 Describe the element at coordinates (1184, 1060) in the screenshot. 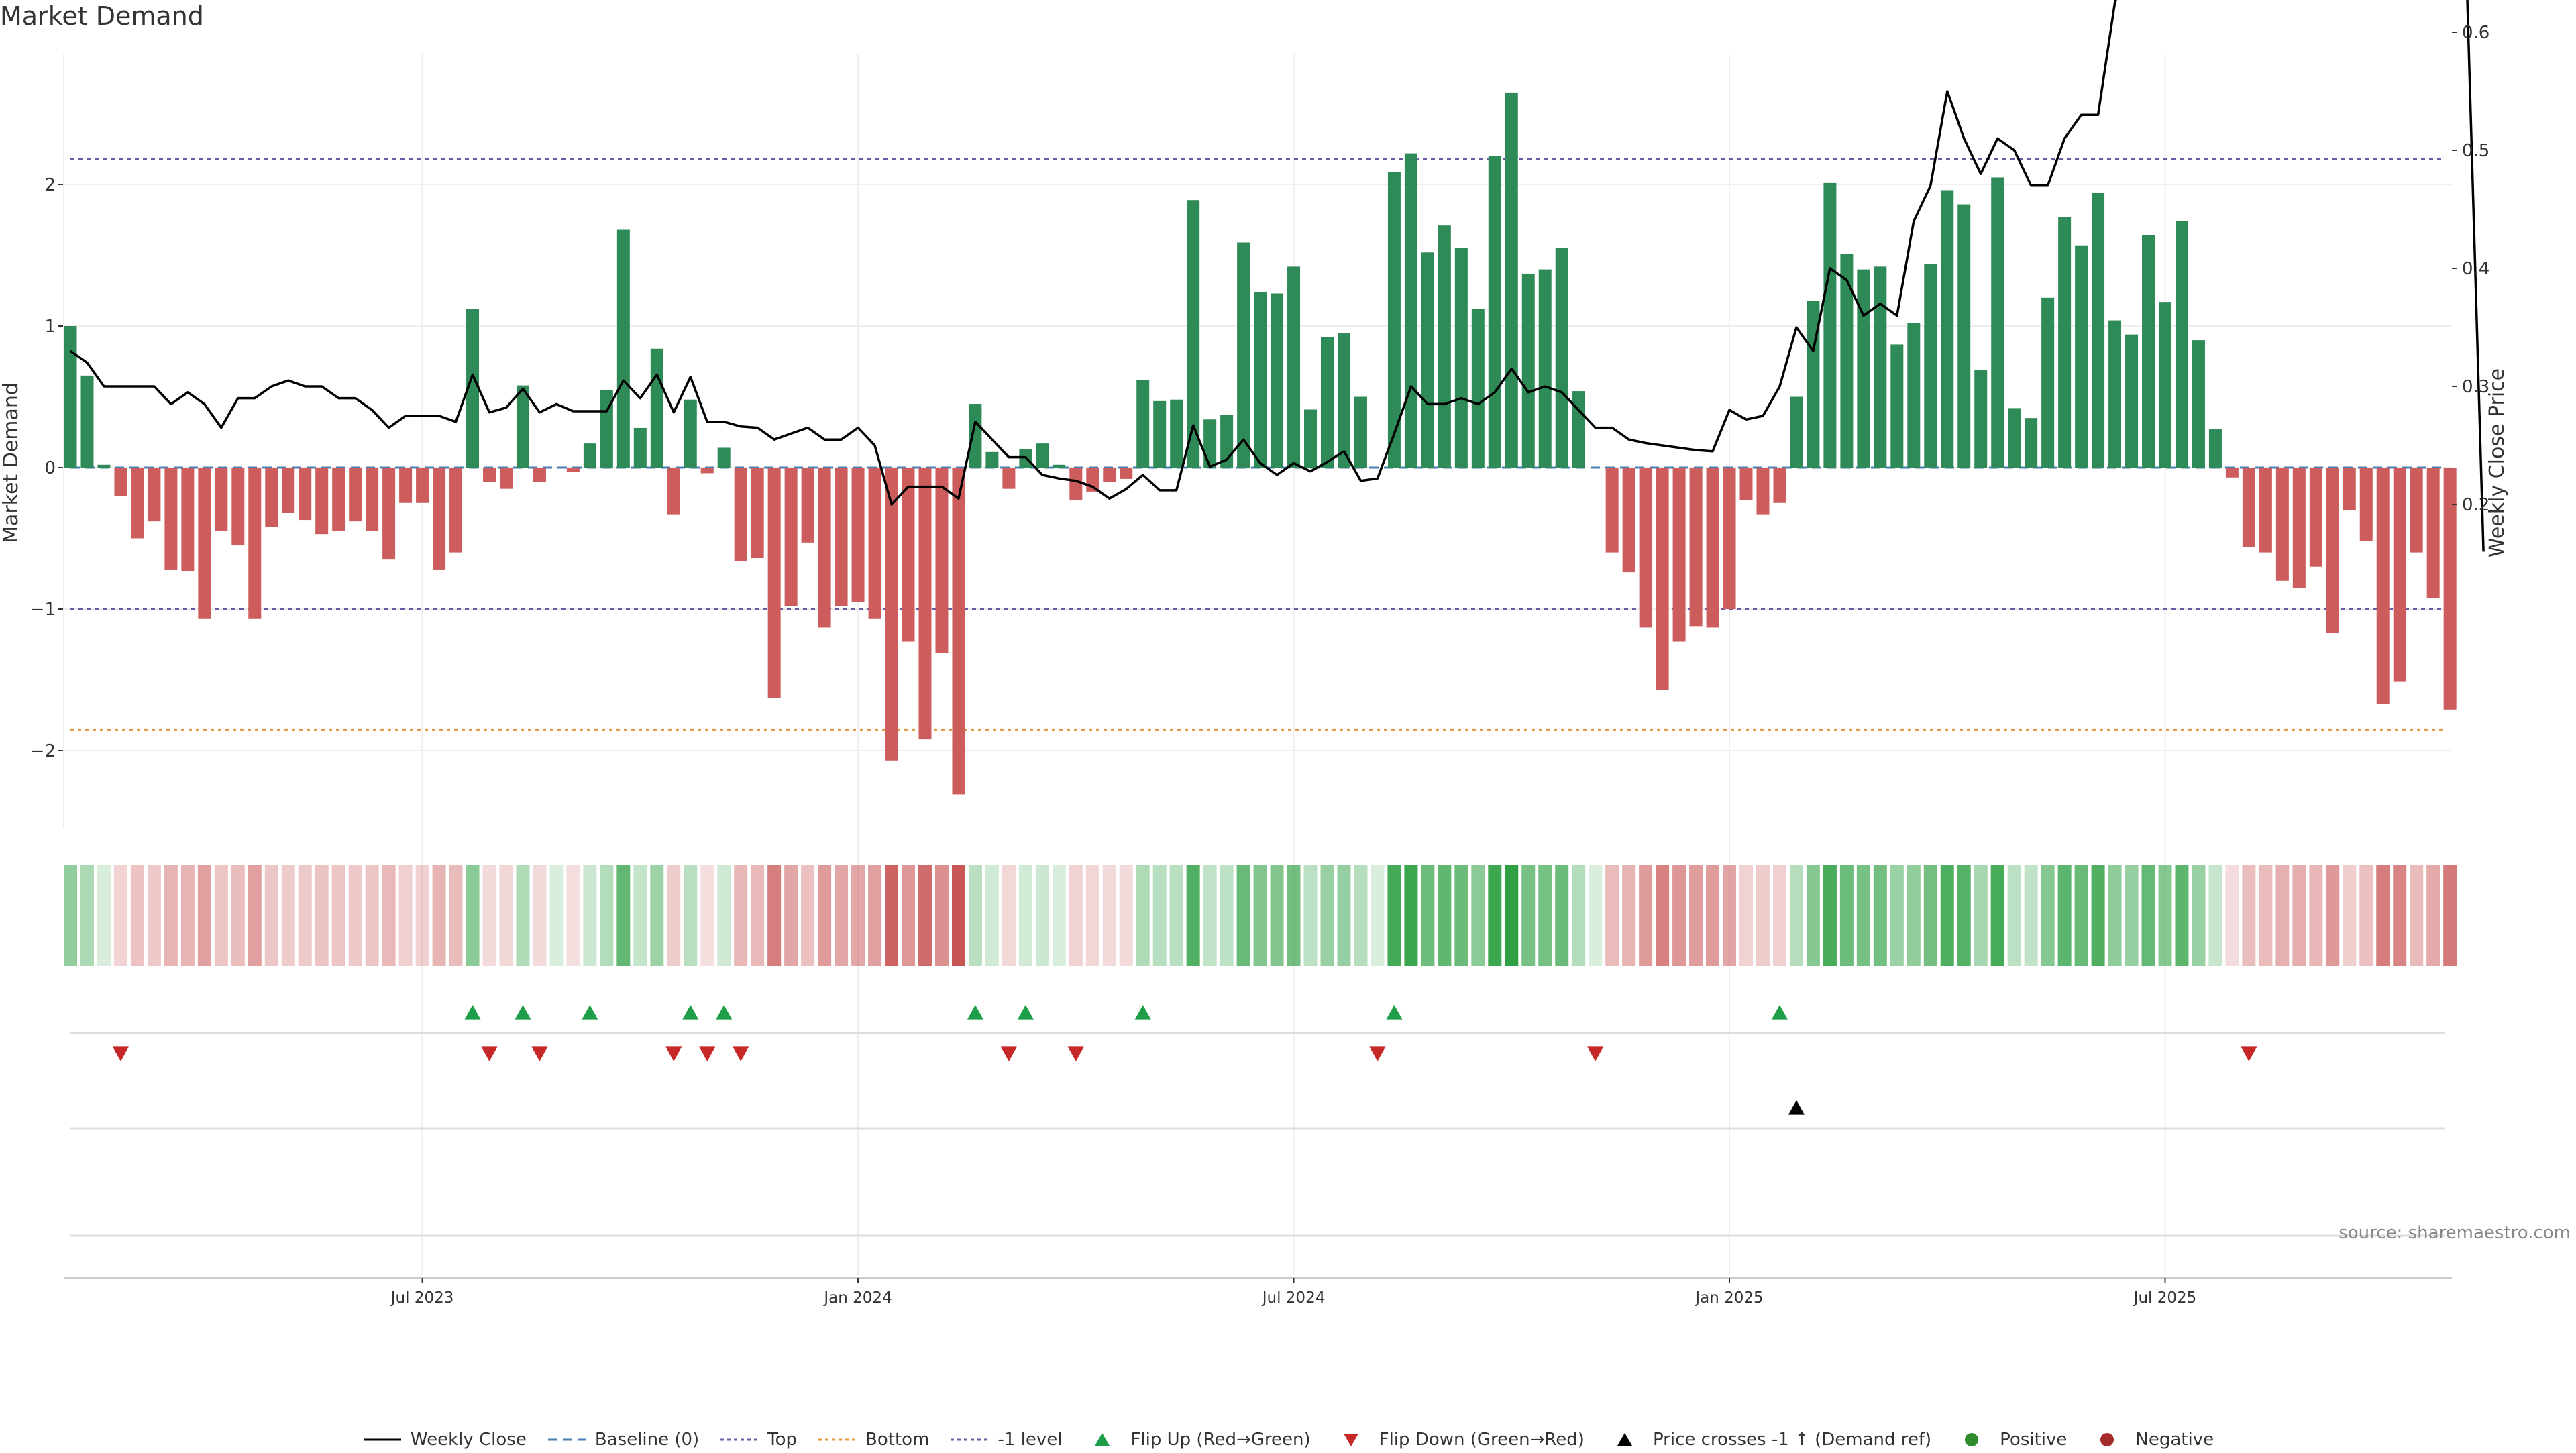

I see `flip-markers` at that location.